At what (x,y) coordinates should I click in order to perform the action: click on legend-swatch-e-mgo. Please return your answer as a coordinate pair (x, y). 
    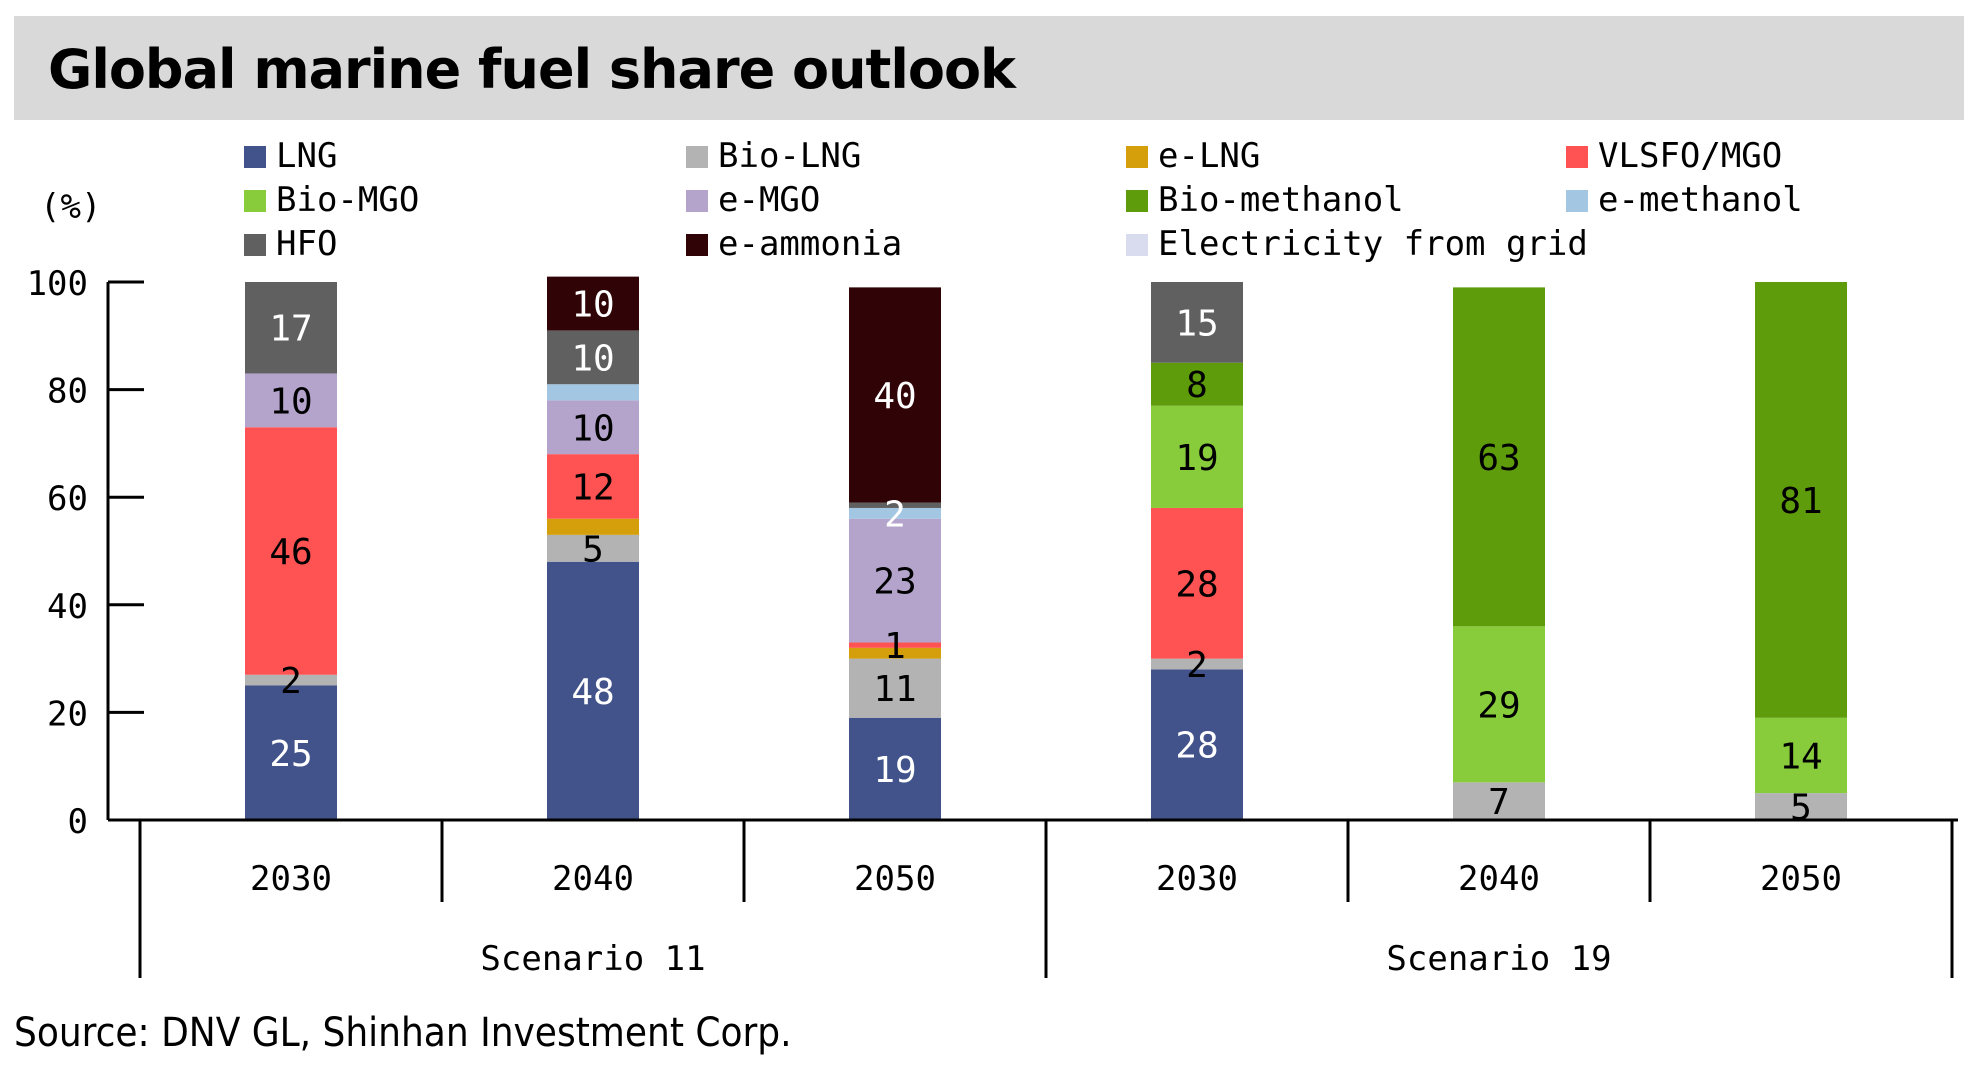
    Looking at the image, I should click on (697, 201).